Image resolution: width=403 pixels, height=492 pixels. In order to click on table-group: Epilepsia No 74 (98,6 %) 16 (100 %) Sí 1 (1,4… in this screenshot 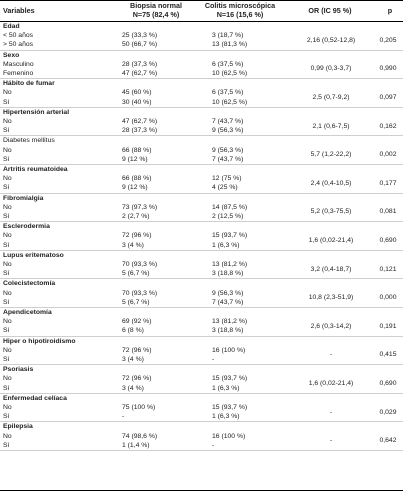, I will do `click(201, 436)`.